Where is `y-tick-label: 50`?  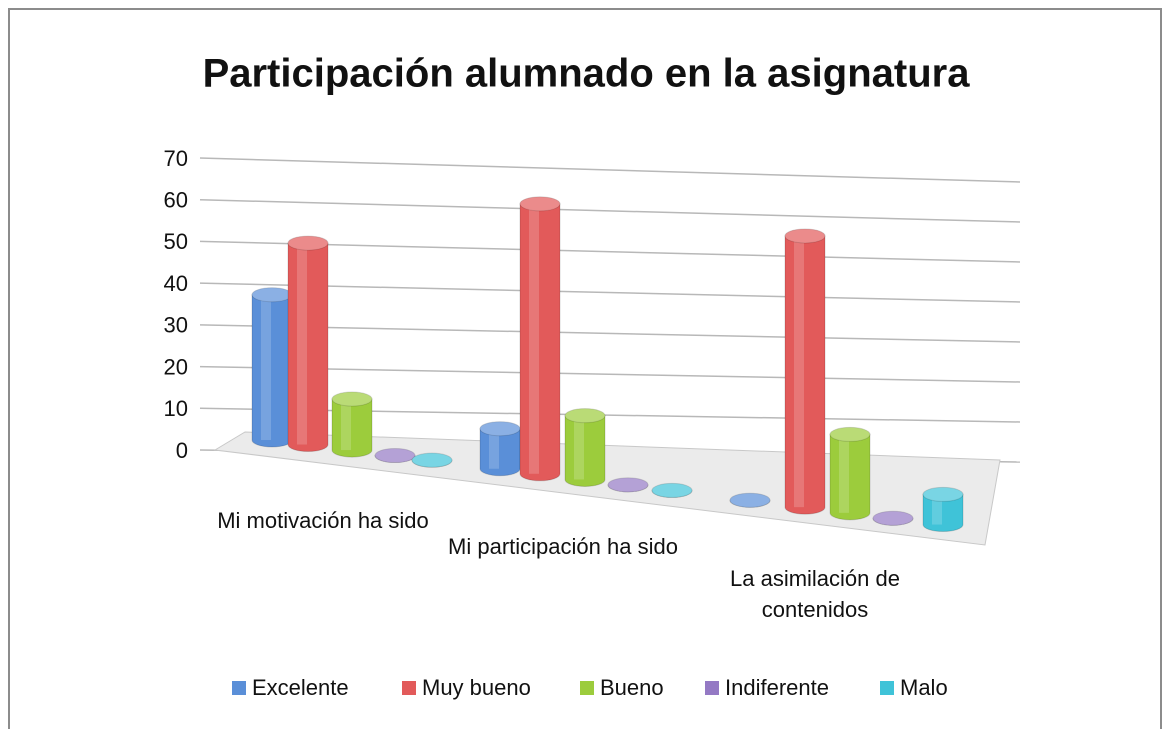
y-tick-label: 50 is located at coordinates (176, 241).